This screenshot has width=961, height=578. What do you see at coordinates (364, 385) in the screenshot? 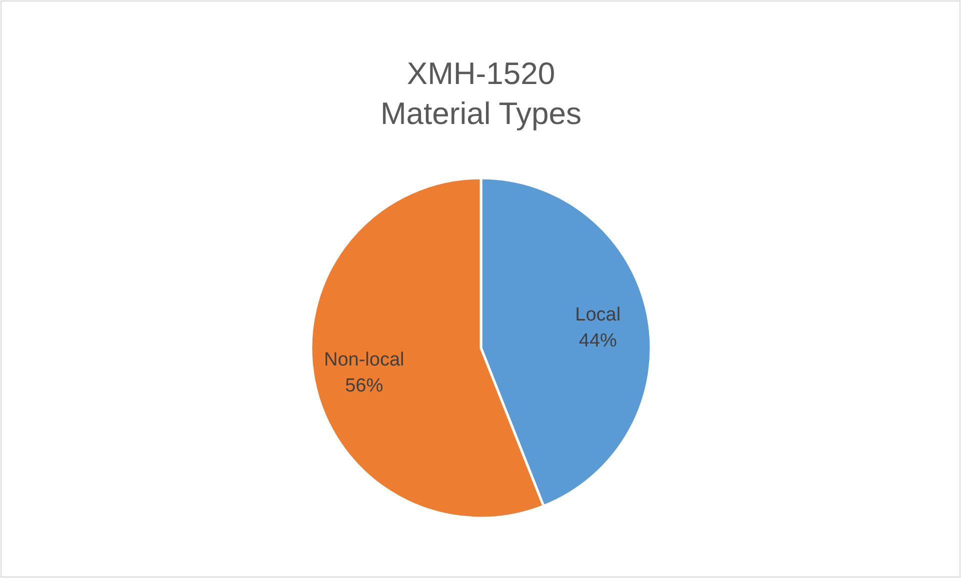
I see `data-label: 56%` at bounding box center [364, 385].